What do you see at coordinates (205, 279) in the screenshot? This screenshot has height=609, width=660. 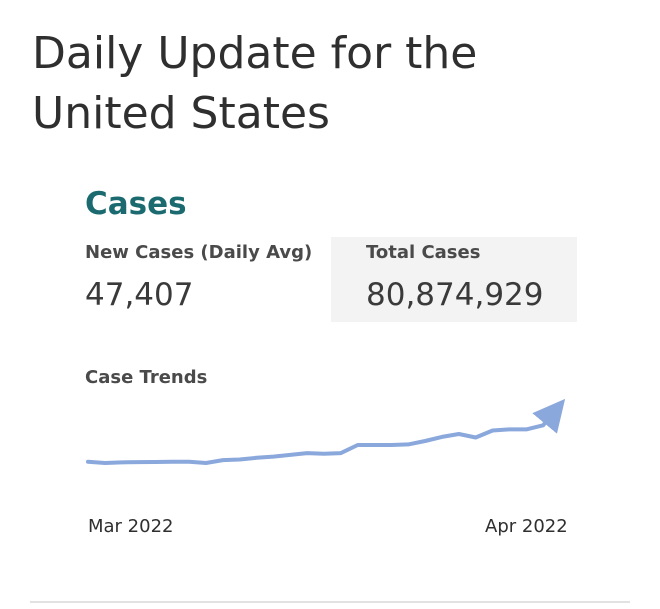 I see `new-cases-metric: New Cases (Daily Avg) 47,407` at bounding box center [205, 279].